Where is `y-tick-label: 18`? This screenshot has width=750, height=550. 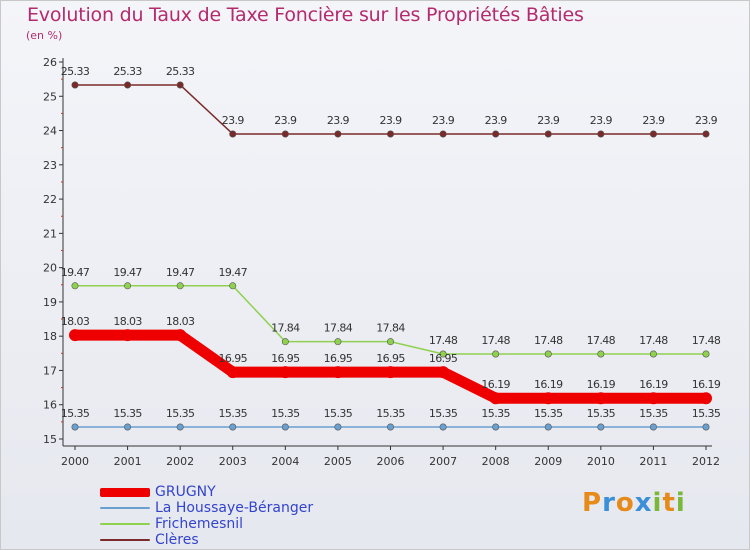 y-tick-label: 18 is located at coordinates (50, 336).